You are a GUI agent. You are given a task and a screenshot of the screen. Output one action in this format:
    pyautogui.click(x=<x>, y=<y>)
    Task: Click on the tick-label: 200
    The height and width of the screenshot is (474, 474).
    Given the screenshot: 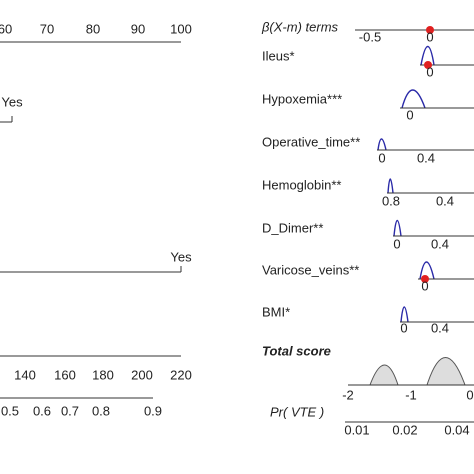 What is the action you would take?
    pyautogui.click(x=142, y=374)
    